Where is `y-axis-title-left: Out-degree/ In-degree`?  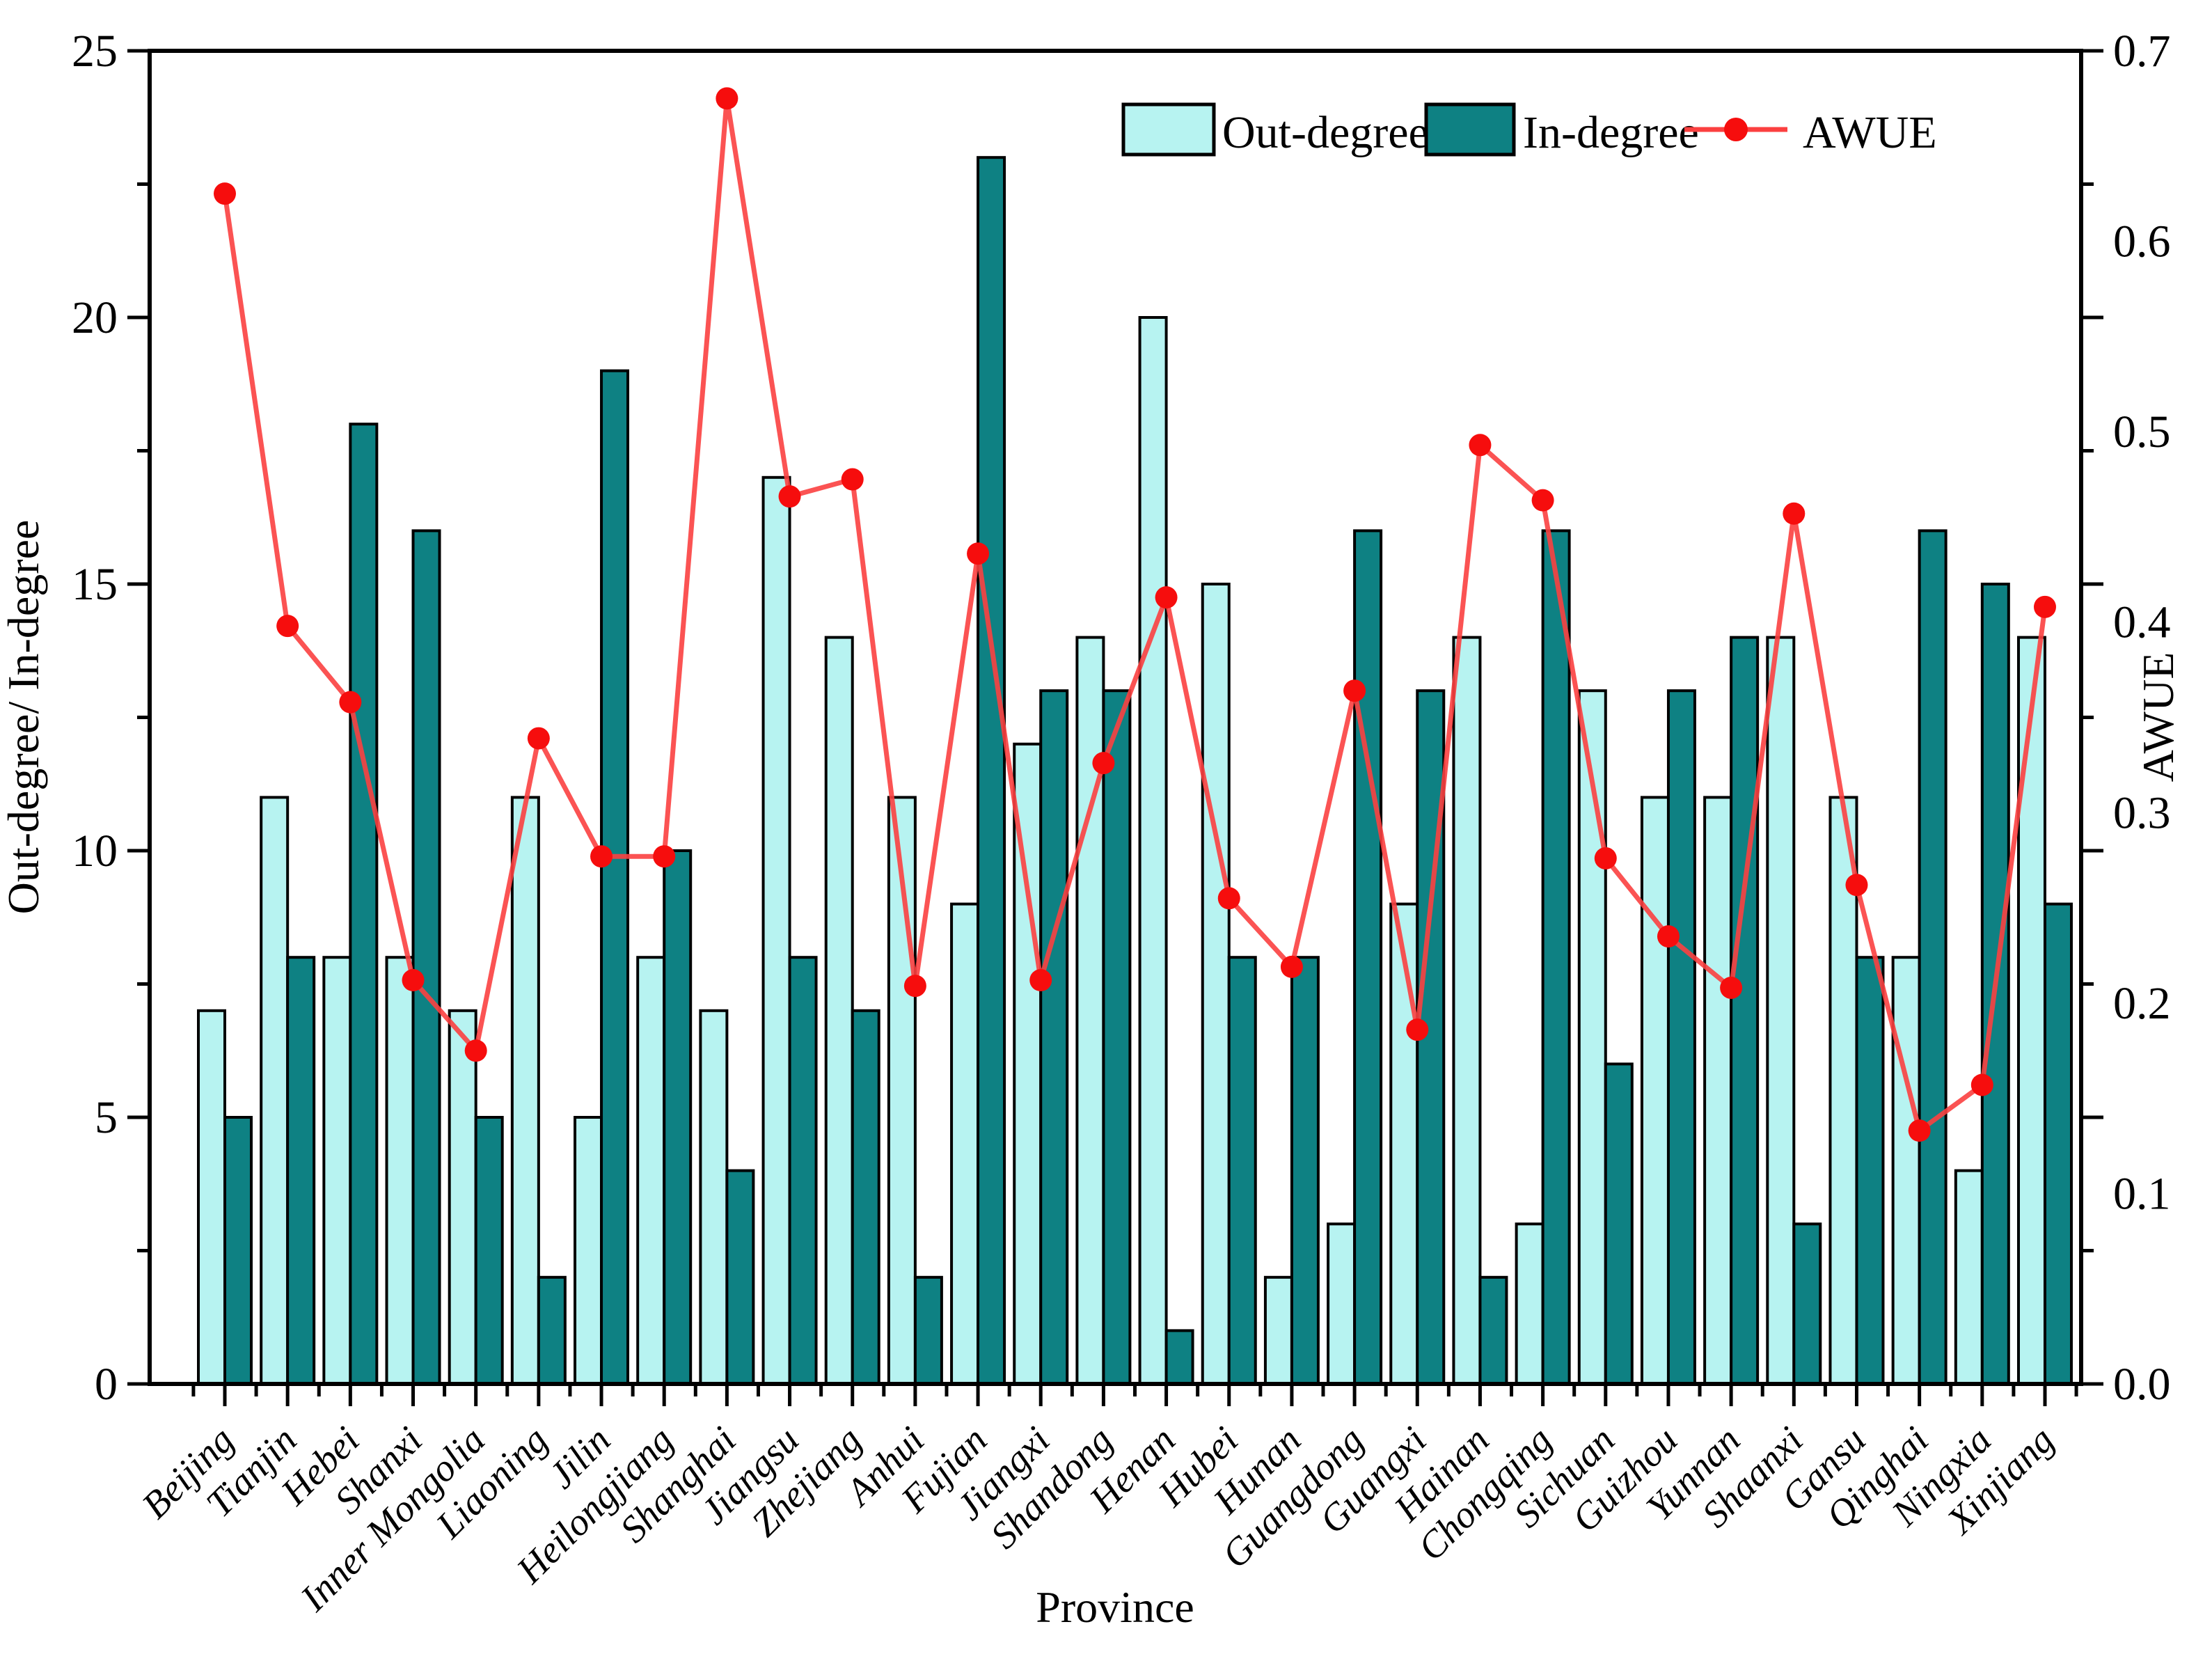
y-axis-title-left: Out-degree/ In-degree is located at coordinates (24, 717).